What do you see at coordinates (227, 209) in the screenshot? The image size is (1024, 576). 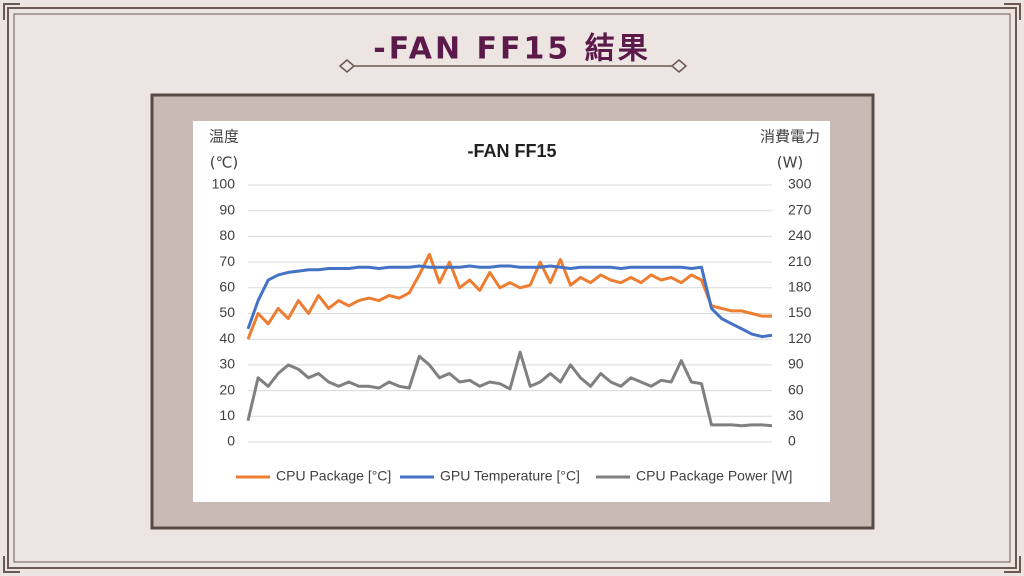 I see `y-tick-label: 90` at bounding box center [227, 209].